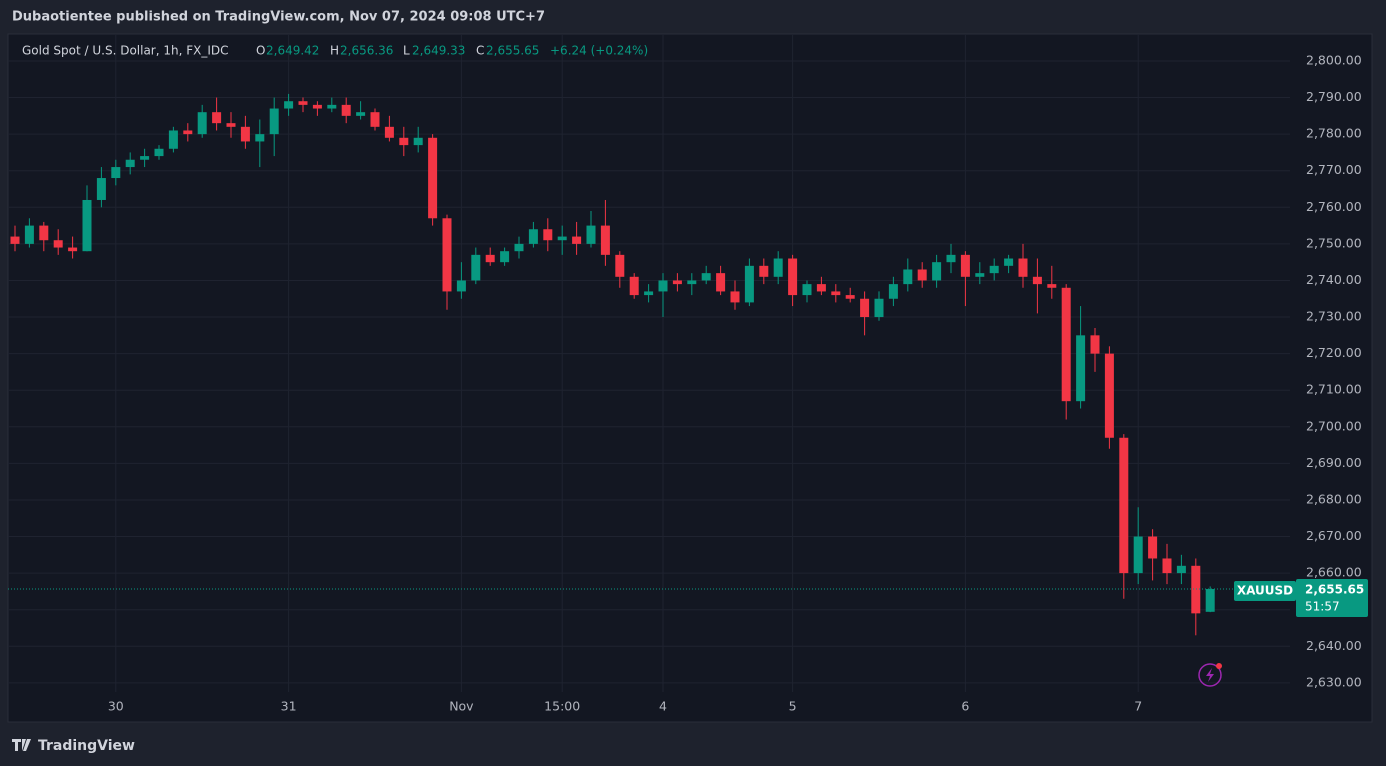 The height and width of the screenshot is (766, 1386). Describe the element at coordinates (1334, 352) in the screenshot. I see `y-tick-label: 2,720.00` at that location.